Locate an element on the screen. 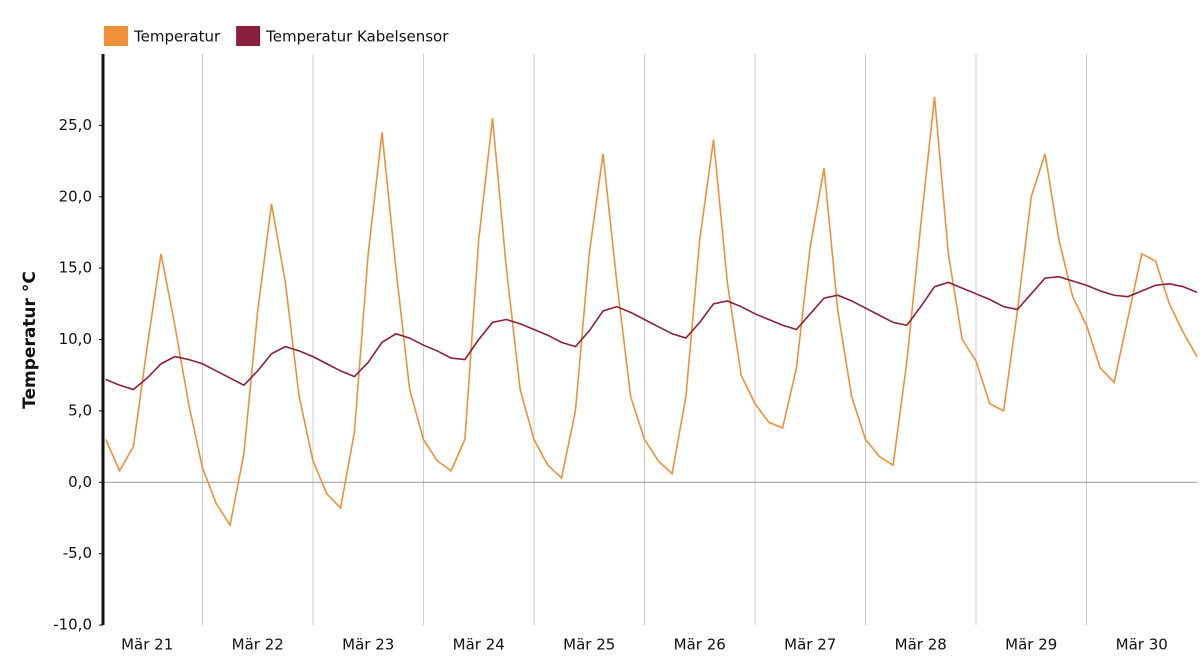  x-tick-label: Mär 28 is located at coordinates (921, 645).